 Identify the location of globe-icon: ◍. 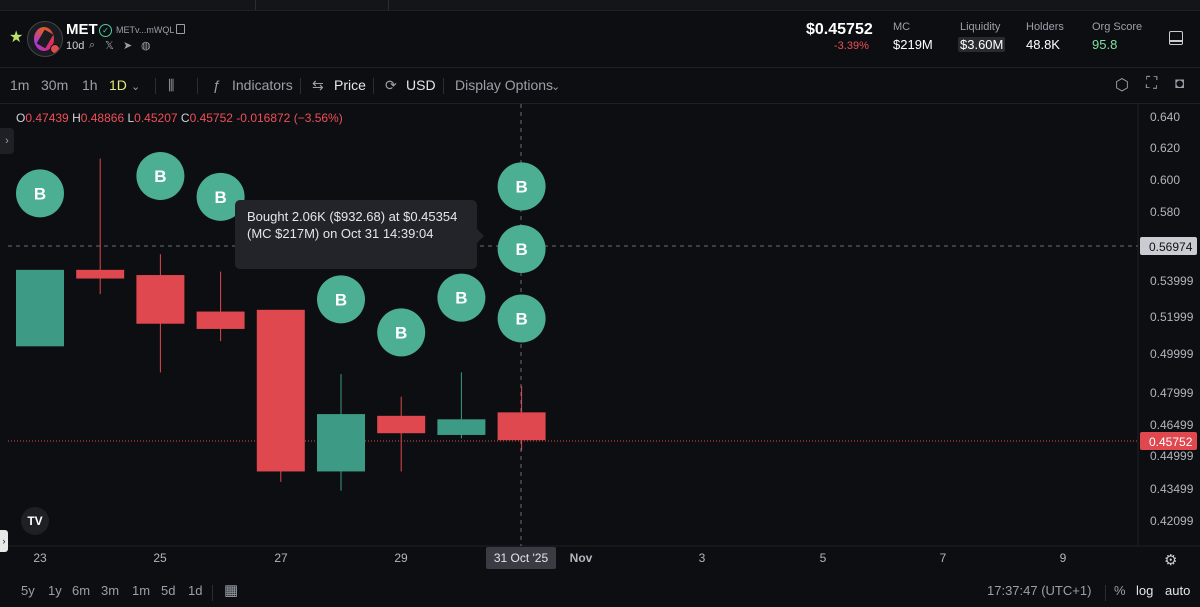
(146, 46).